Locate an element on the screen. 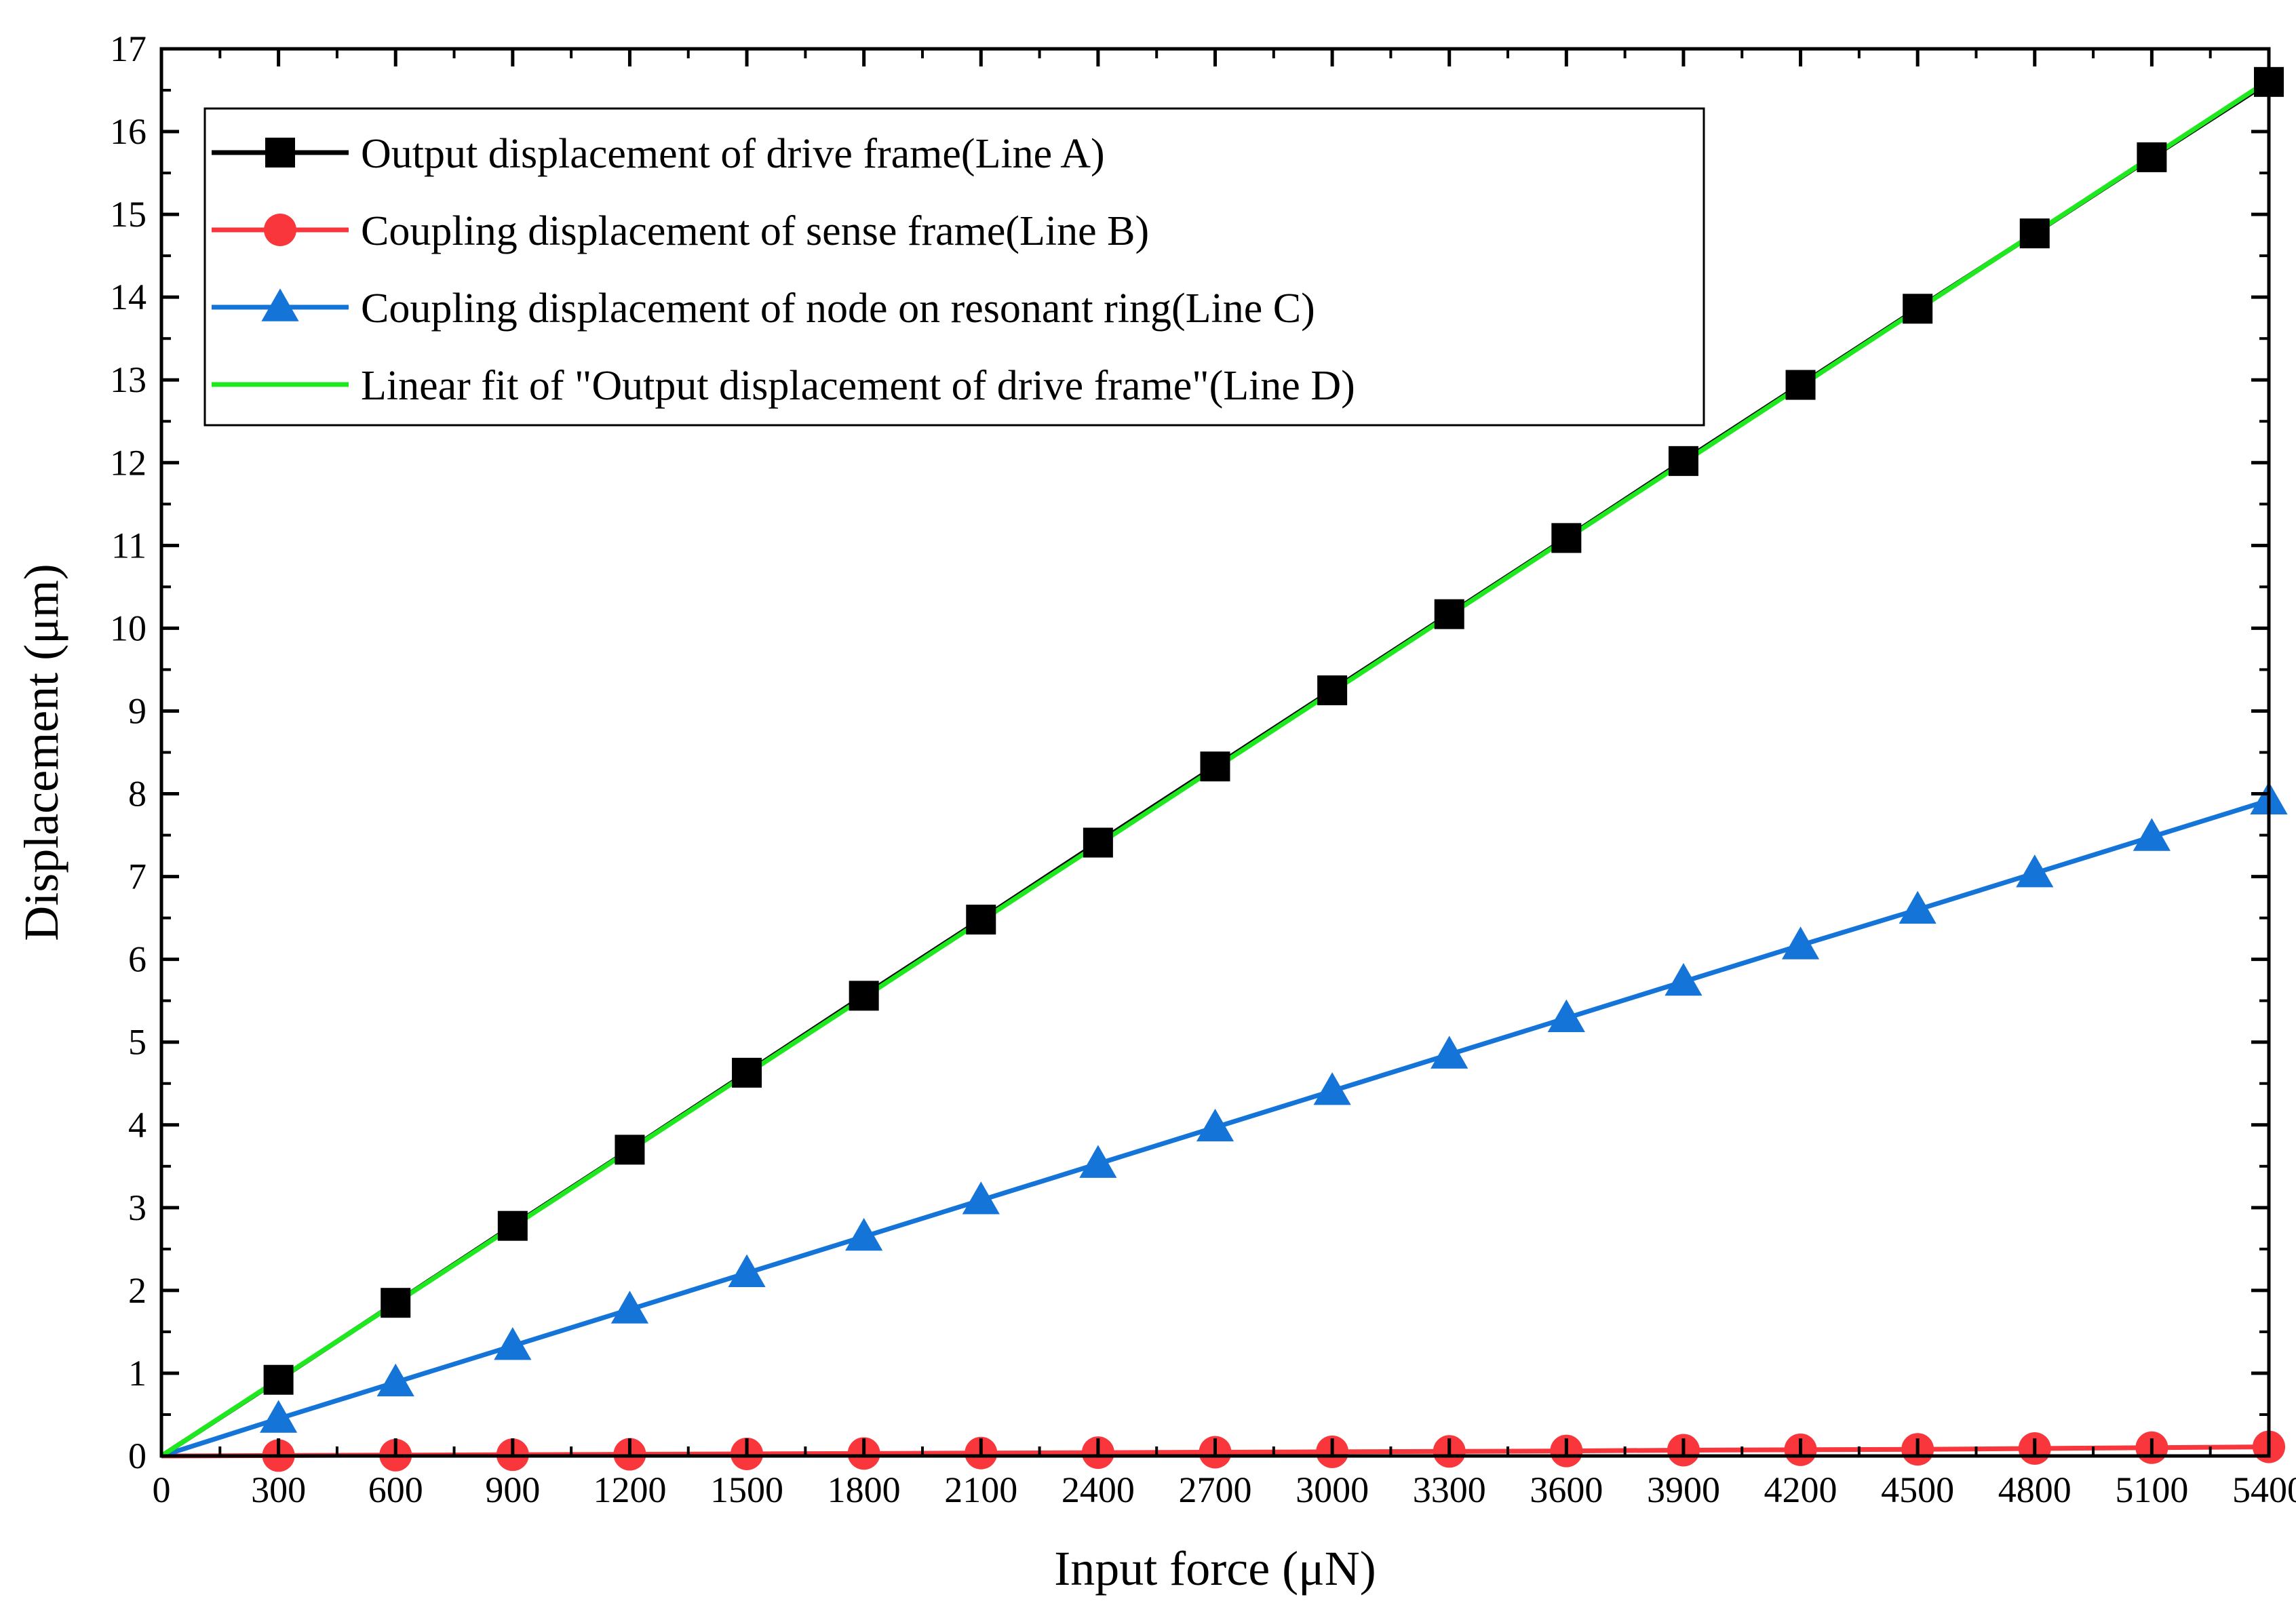 Image resolution: width=2296 pixels, height=1616 pixels. y-tick-label: 9 is located at coordinates (137, 710).